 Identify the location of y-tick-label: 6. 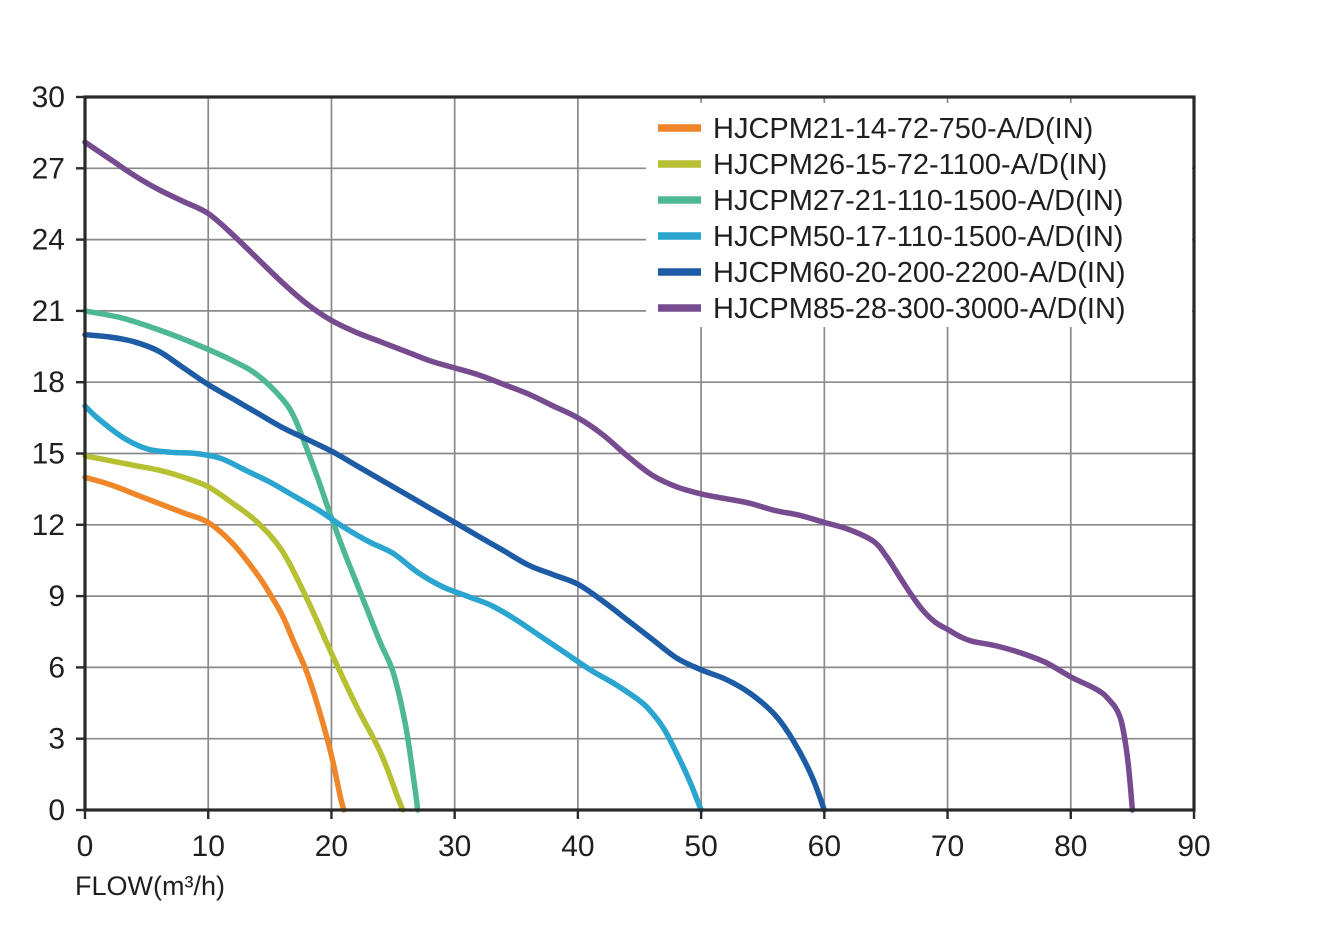
(56, 667).